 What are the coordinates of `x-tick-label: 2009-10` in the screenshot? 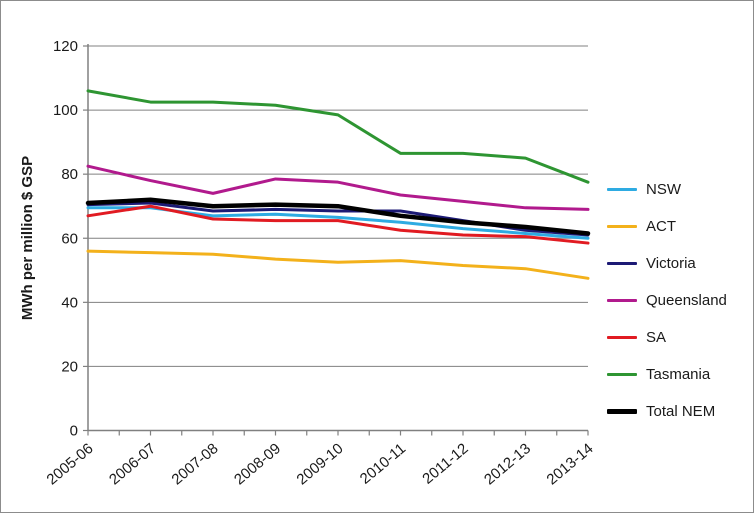 It's located at (319, 464).